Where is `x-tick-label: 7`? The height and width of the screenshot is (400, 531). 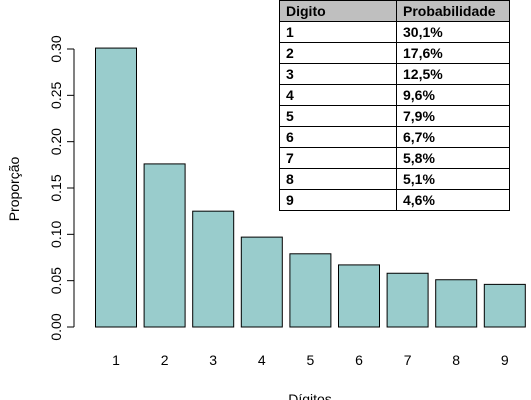 x-tick-label: 7 is located at coordinates (408, 360).